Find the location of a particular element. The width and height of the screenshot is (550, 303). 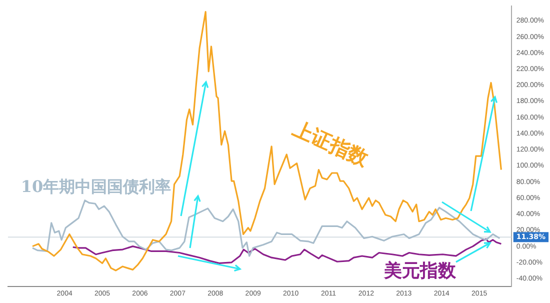

text: 上证指数 is located at coordinates (331, 144).